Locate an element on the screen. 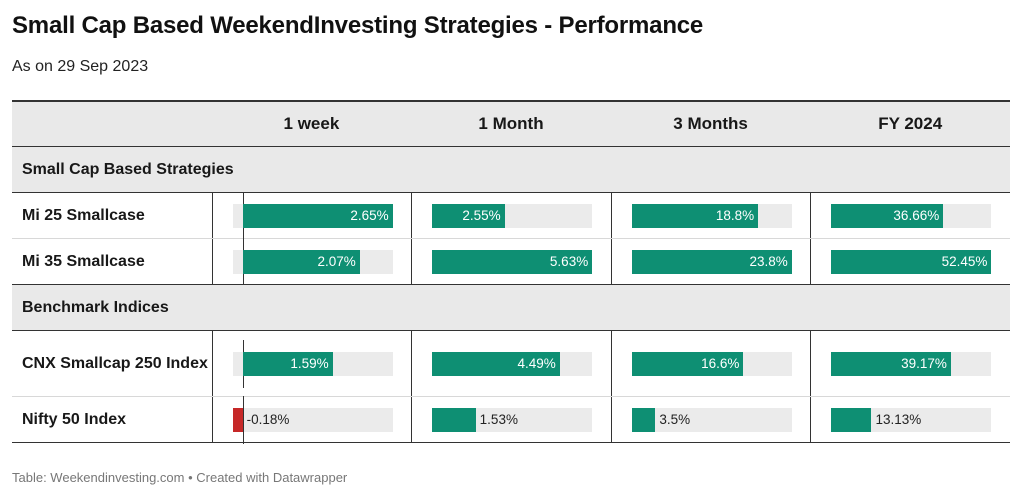  bar-cell-3-months: 3.5% is located at coordinates (710, 419).